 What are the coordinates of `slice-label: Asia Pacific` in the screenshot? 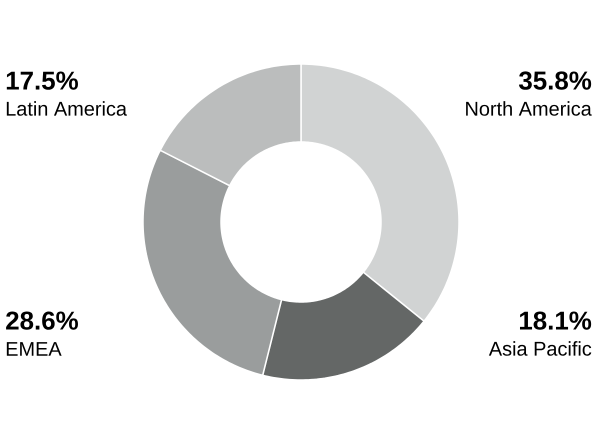 It's located at (540, 348).